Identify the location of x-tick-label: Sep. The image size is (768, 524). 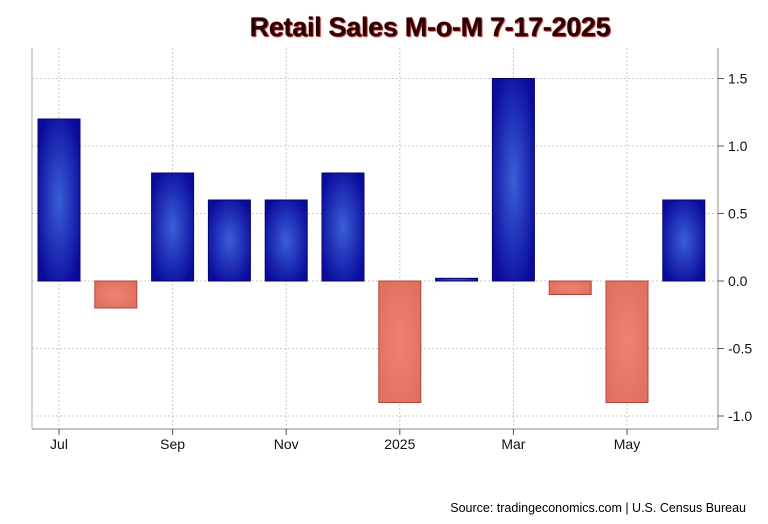
(172, 444).